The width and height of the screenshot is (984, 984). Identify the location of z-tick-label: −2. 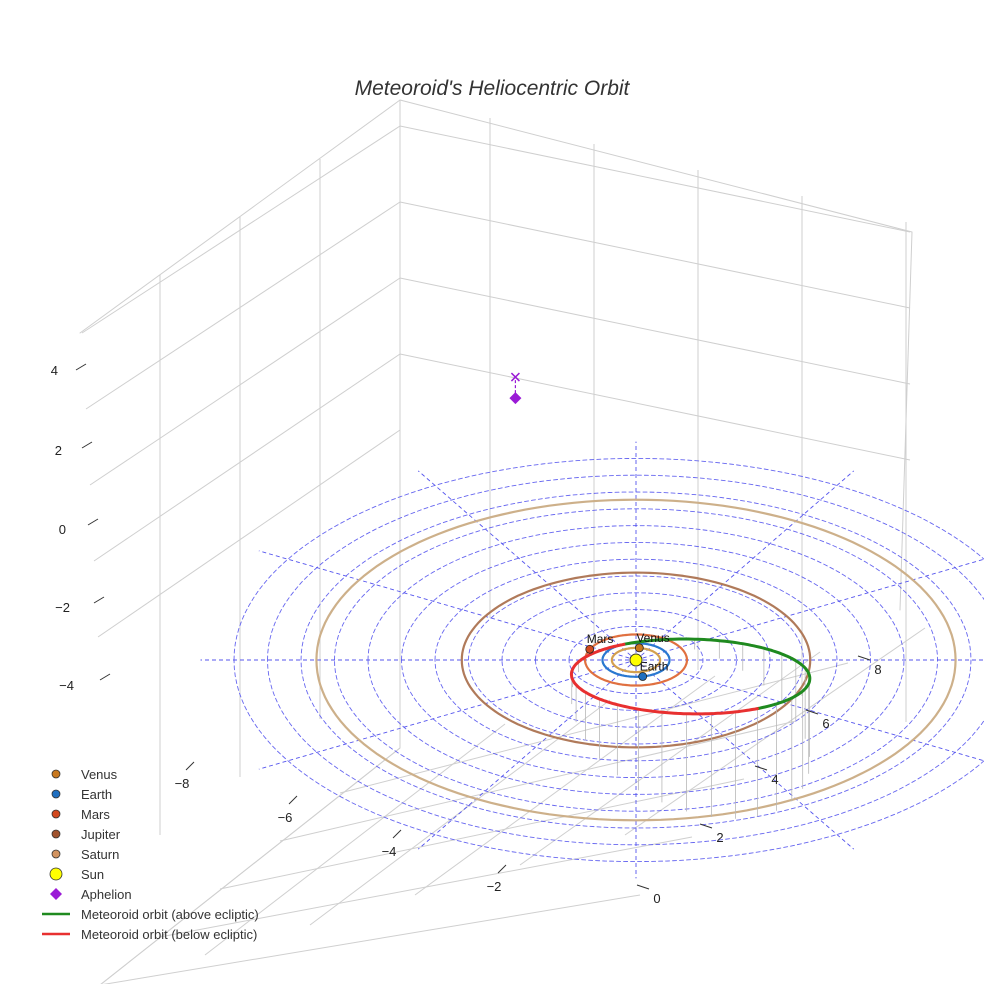
(62, 607).